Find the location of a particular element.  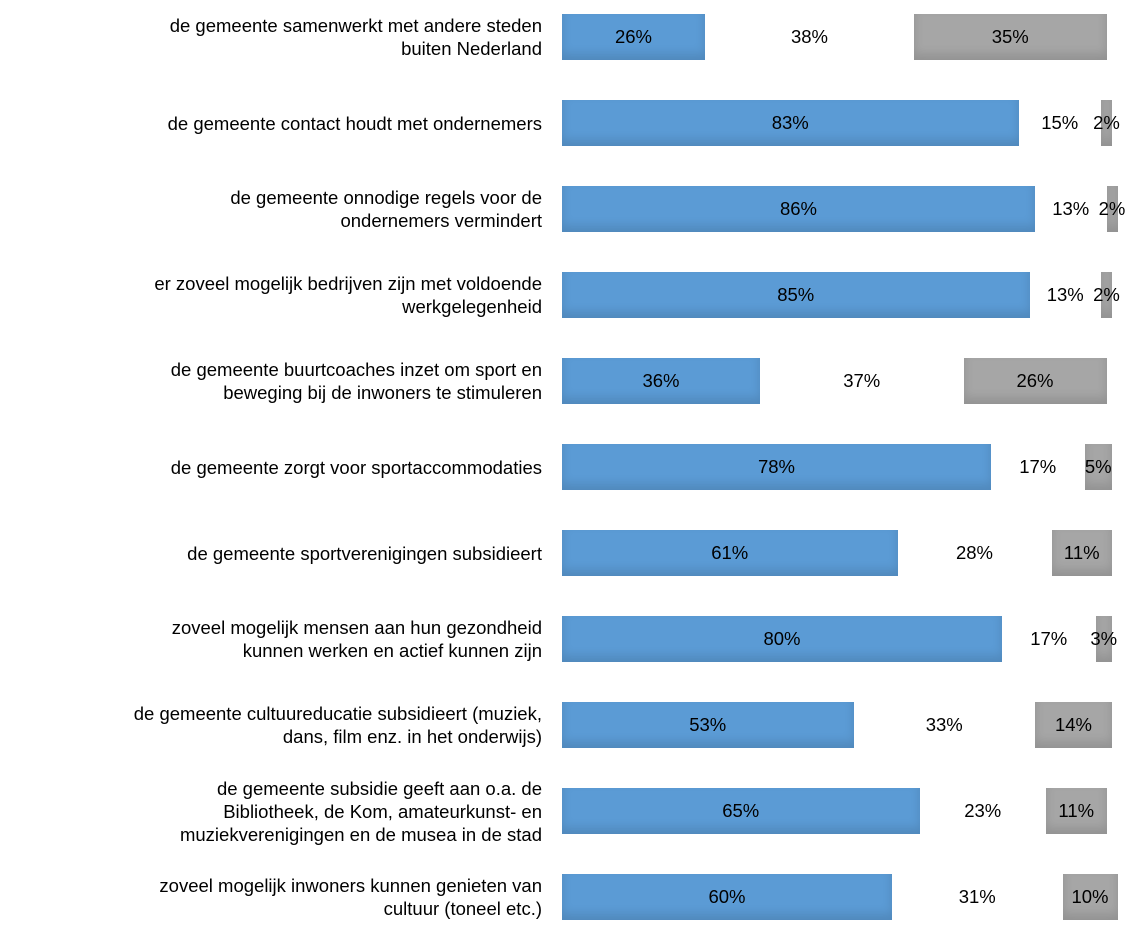

data-label: 85% is located at coordinates (796, 294).